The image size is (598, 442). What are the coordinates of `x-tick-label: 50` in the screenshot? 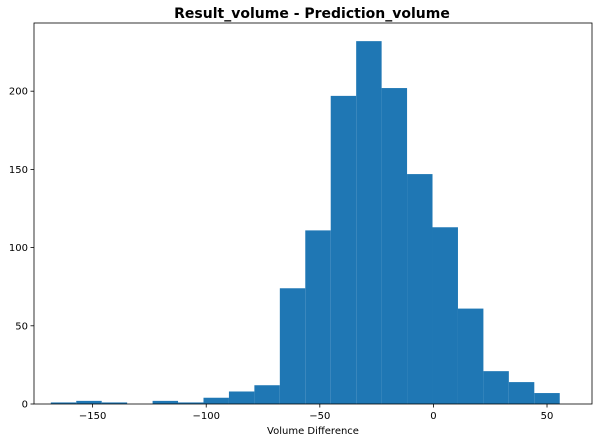 It's located at (547, 416).